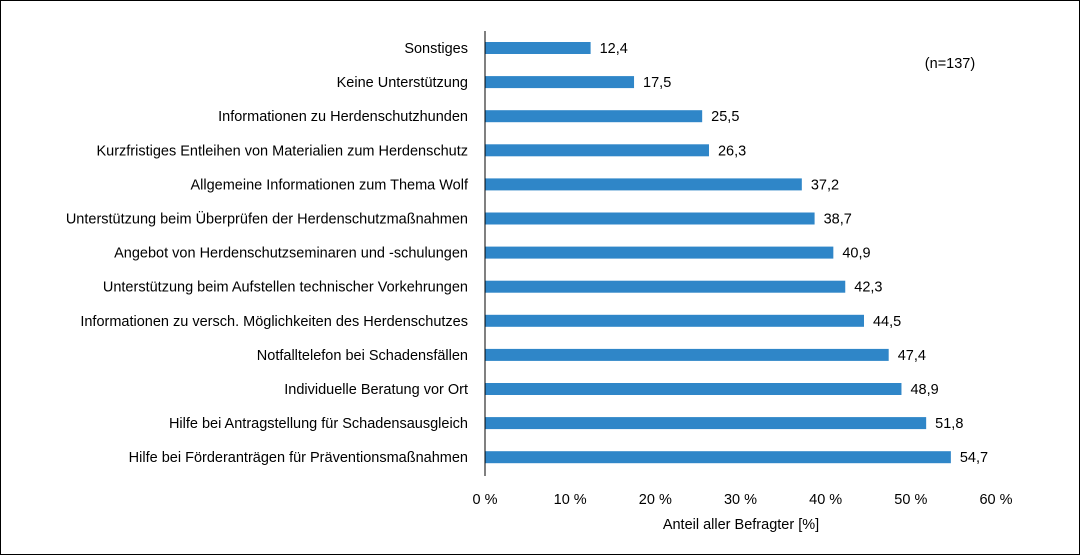  What do you see at coordinates (950, 64) in the screenshot?
I see `sample-size-note: (n=137)` at bounding box center [950, 64].